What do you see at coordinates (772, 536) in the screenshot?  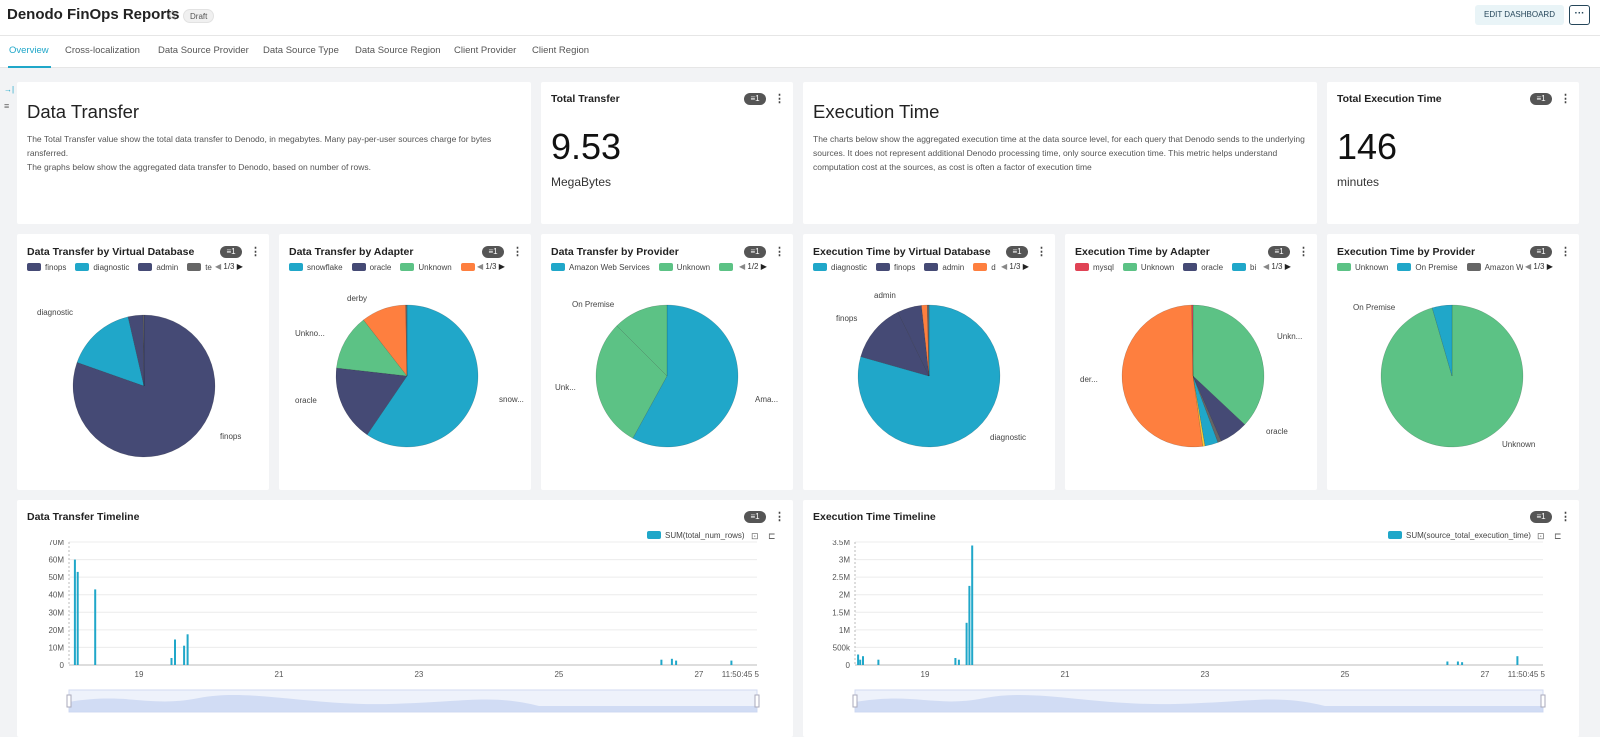 I see `zoom-reset-icon: ⊏` at bounding box center [772, 536].